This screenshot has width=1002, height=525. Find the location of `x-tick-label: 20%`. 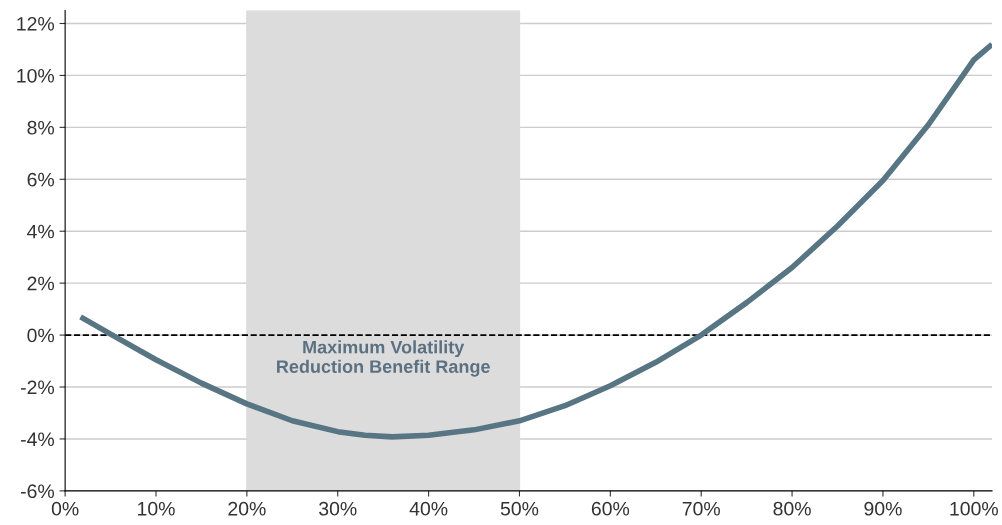

x-tick-label: 20% is located at coordinates (247, 508).